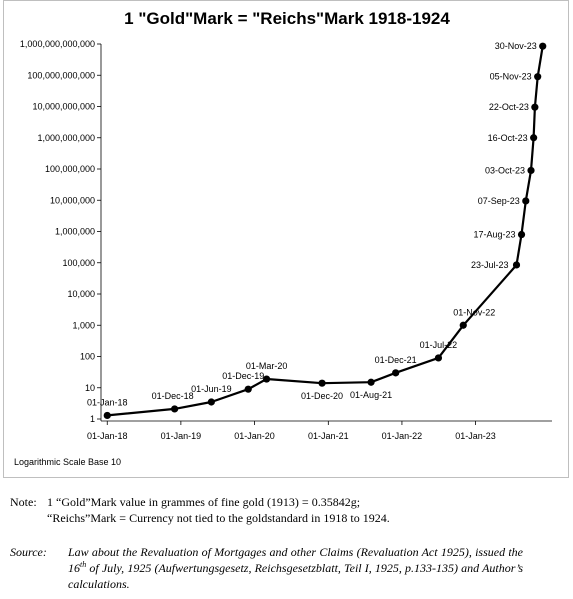 Image resolution: width=573 pixels, height=599 pixels. What do you see at coordinates (181, 436) in the screenshot?
I see `x-tick-label: 01-Jan-19` at bounding box center [181, 436].